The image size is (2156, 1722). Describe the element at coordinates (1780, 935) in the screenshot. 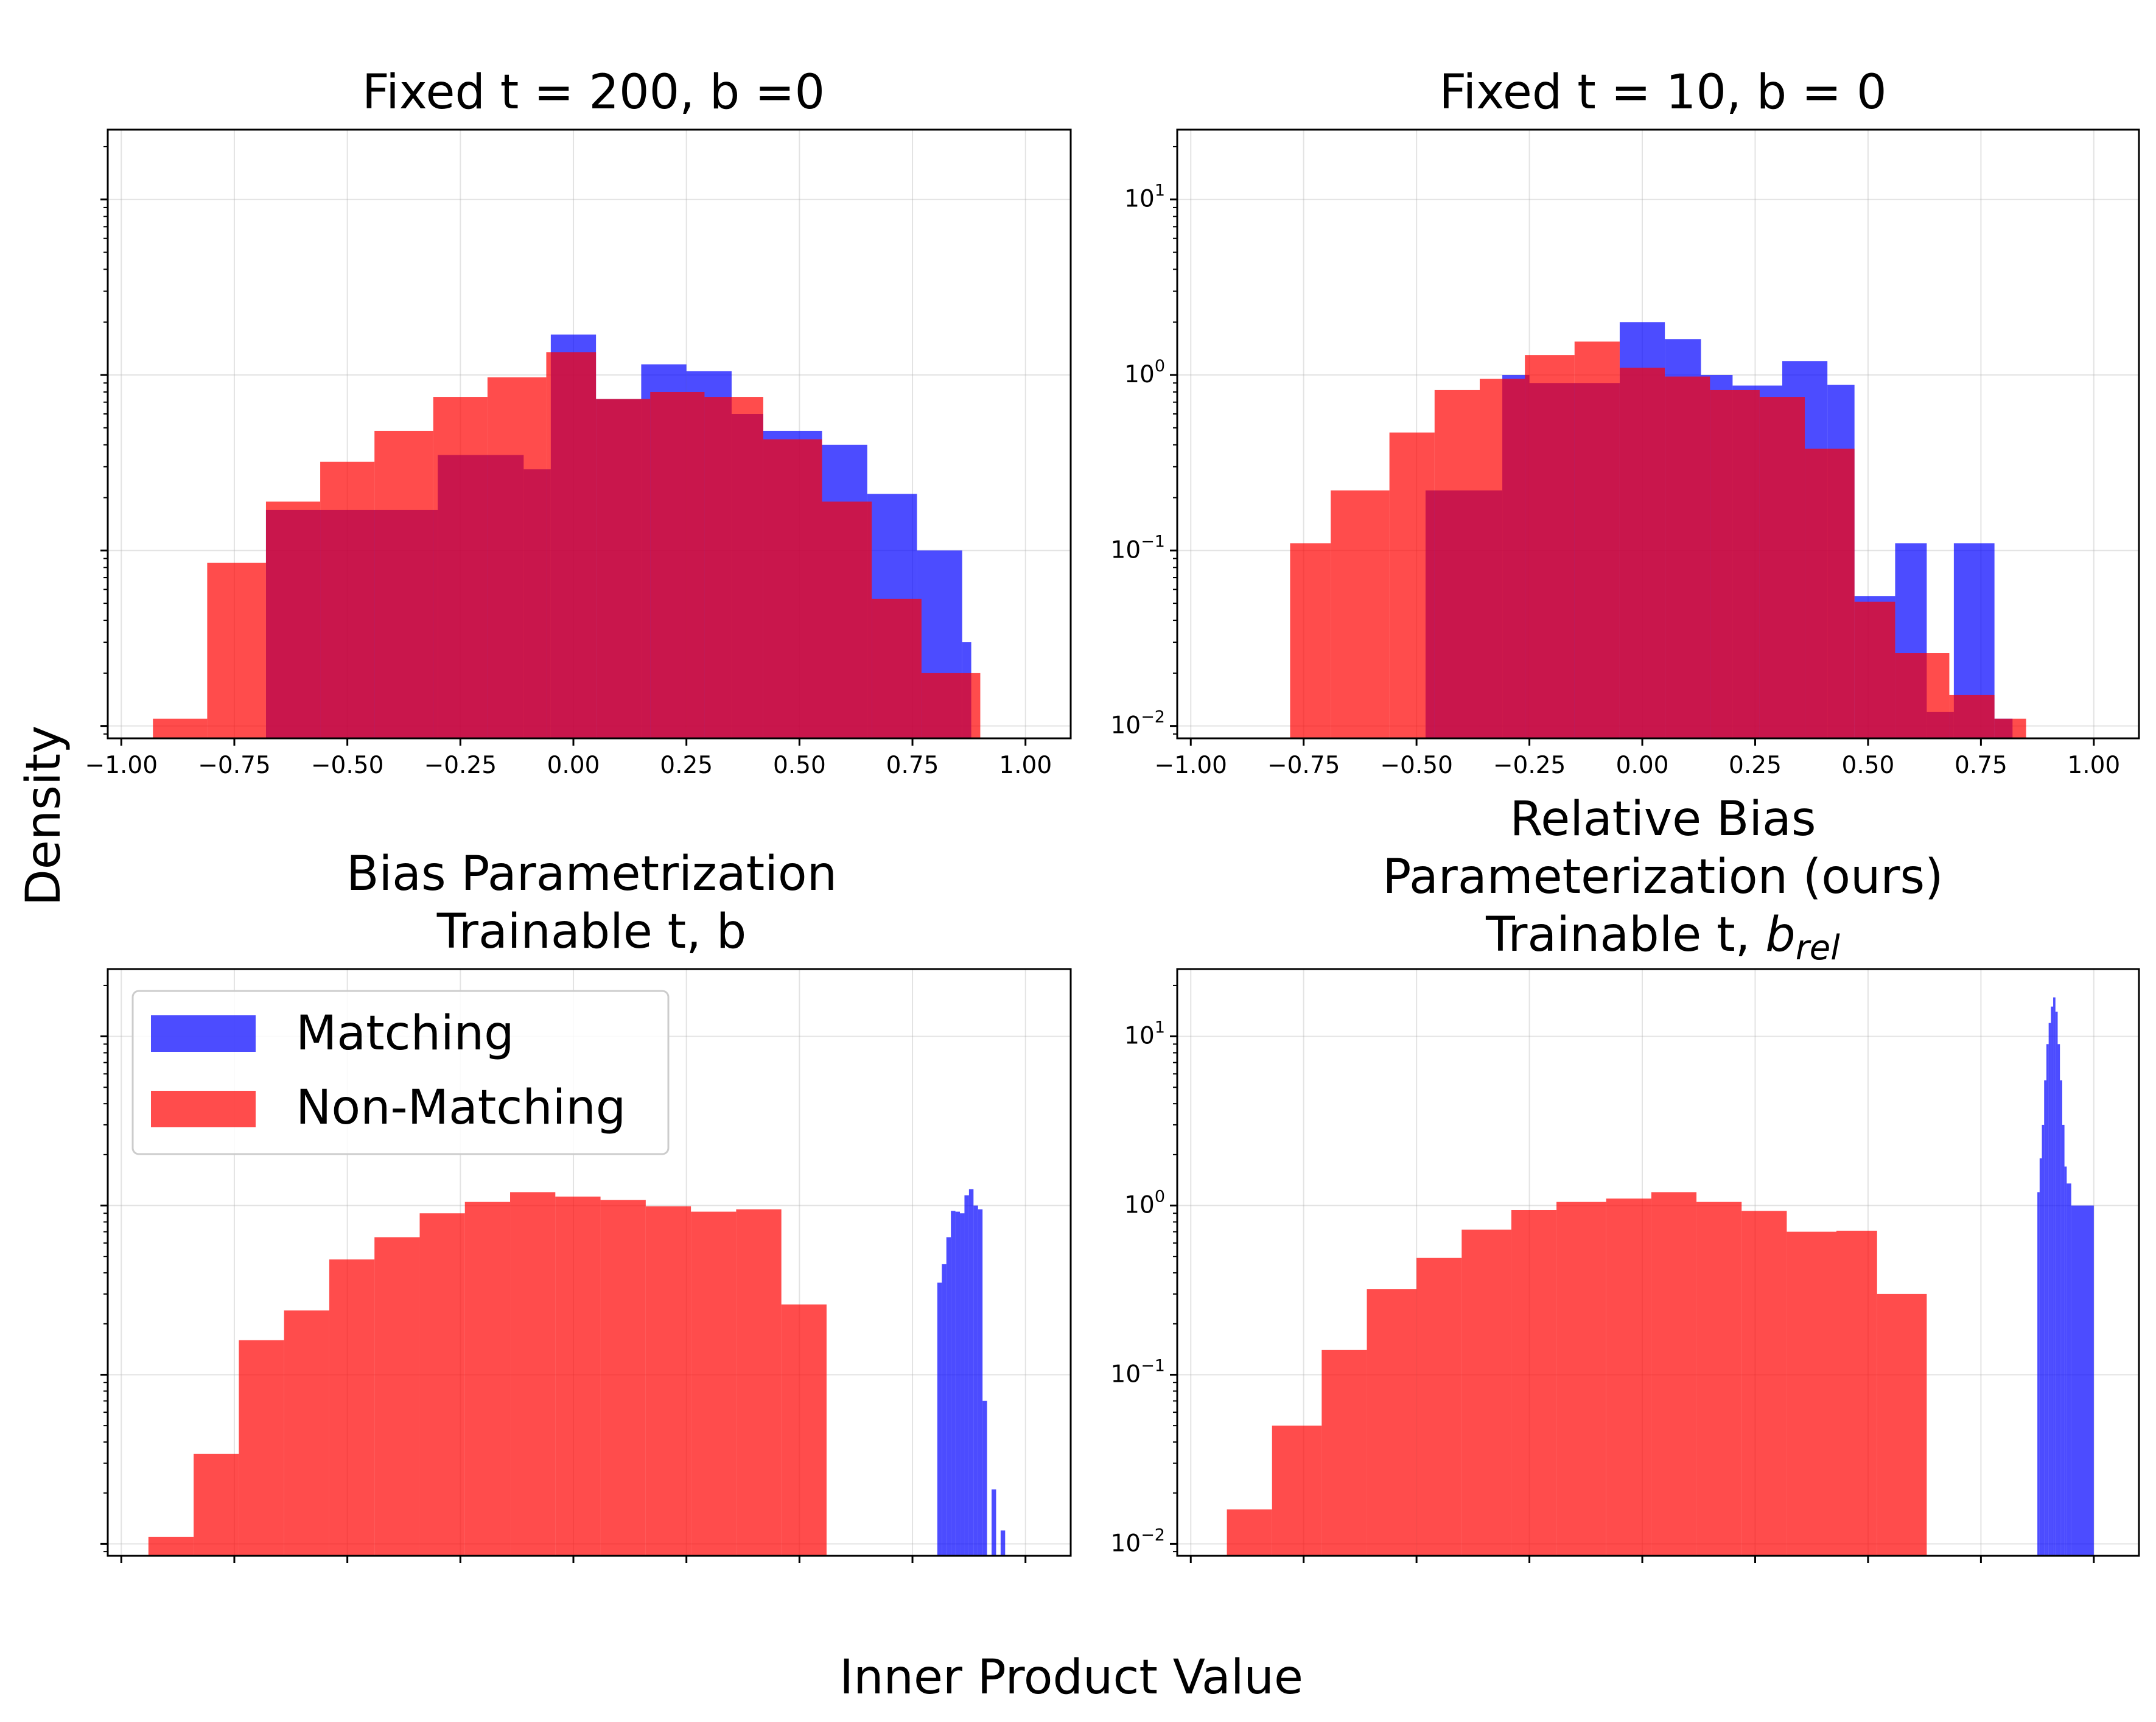

I see `panel-4-title-b-symbol: b` at that location.